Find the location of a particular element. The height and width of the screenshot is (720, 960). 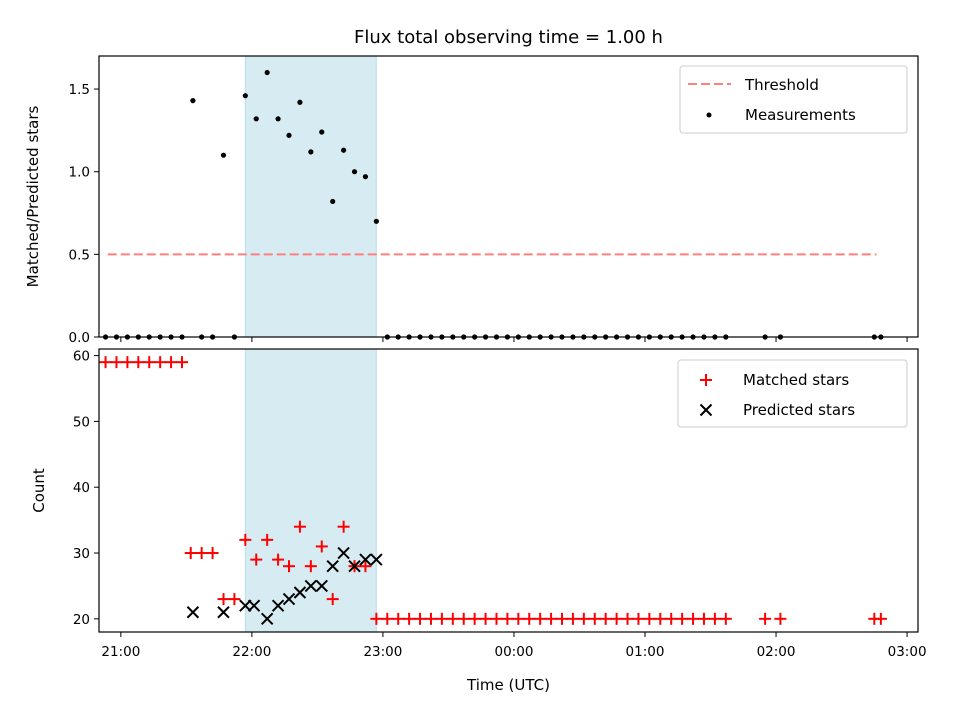

legend-x-marker is located at coordinates (706, 410).